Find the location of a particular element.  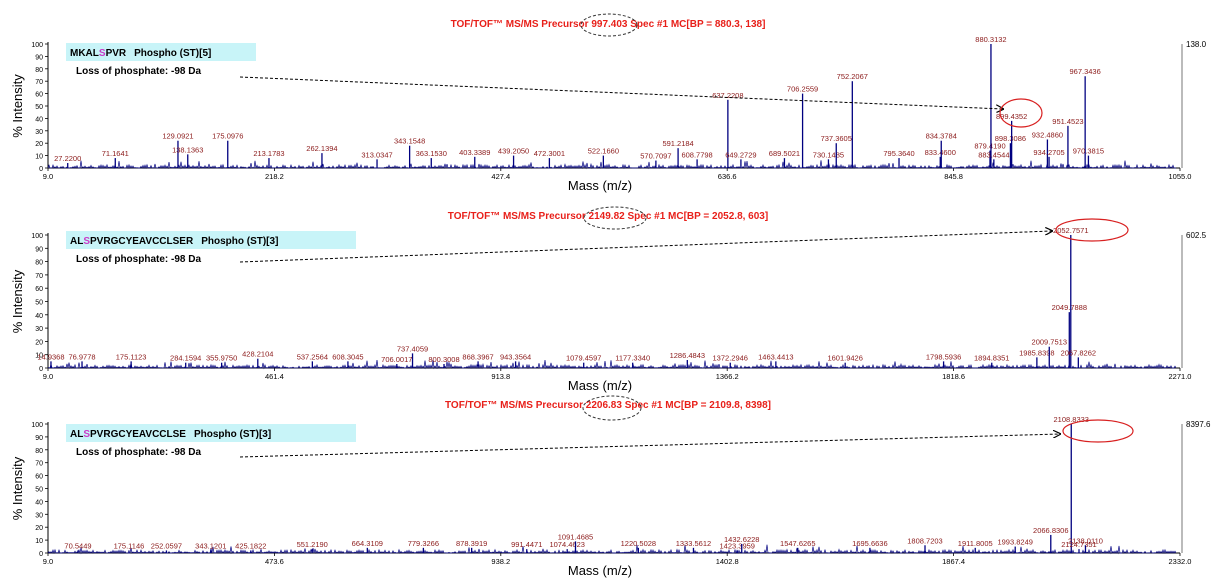

peak-label: 1463.4413 is located at coordinates (775, 356).